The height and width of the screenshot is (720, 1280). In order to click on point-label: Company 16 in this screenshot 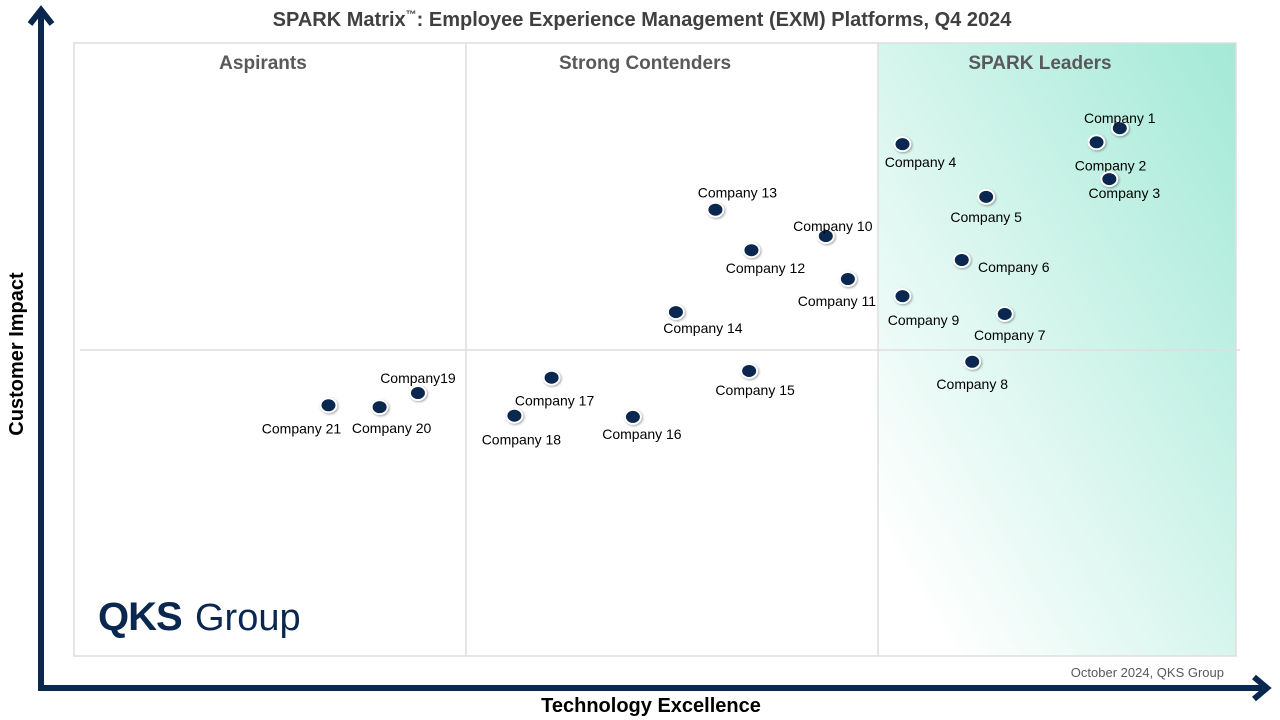, I will do `click(642, 434)`.